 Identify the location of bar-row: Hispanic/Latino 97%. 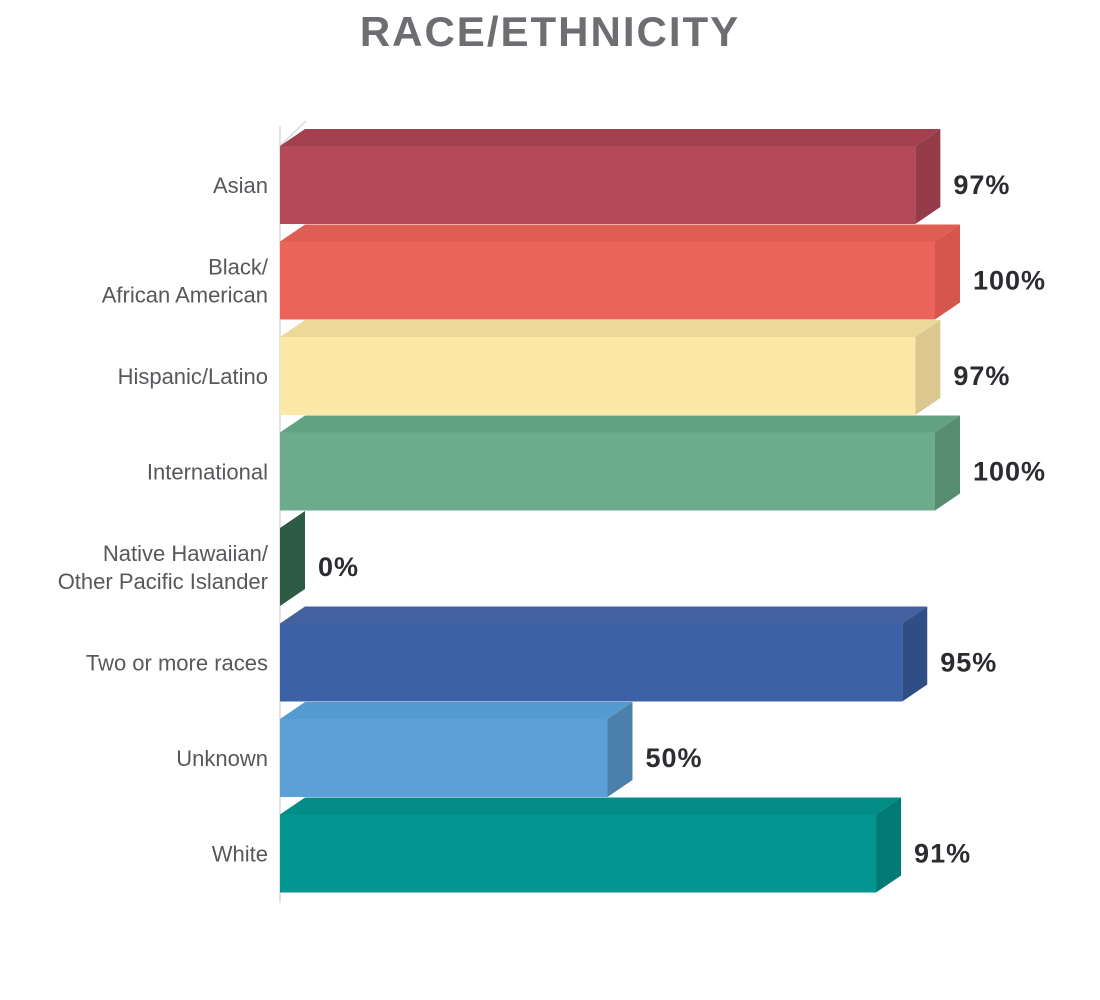
(564, 367).